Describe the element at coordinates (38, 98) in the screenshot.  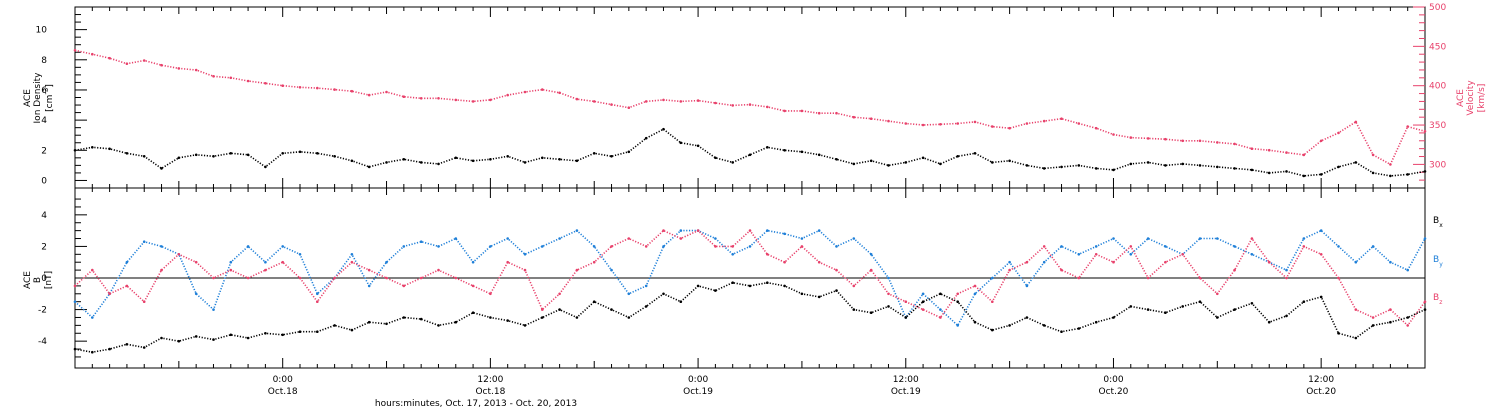
I see `density-axis-label-line2: Ion Density` at that location.